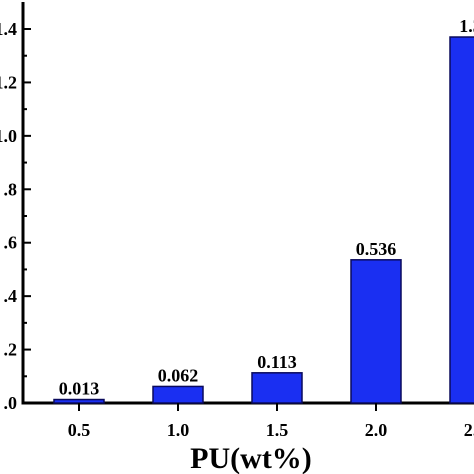 The height and width of the screenshot is (474, 474). I want to click on bar-2.0, so click(376, 331).